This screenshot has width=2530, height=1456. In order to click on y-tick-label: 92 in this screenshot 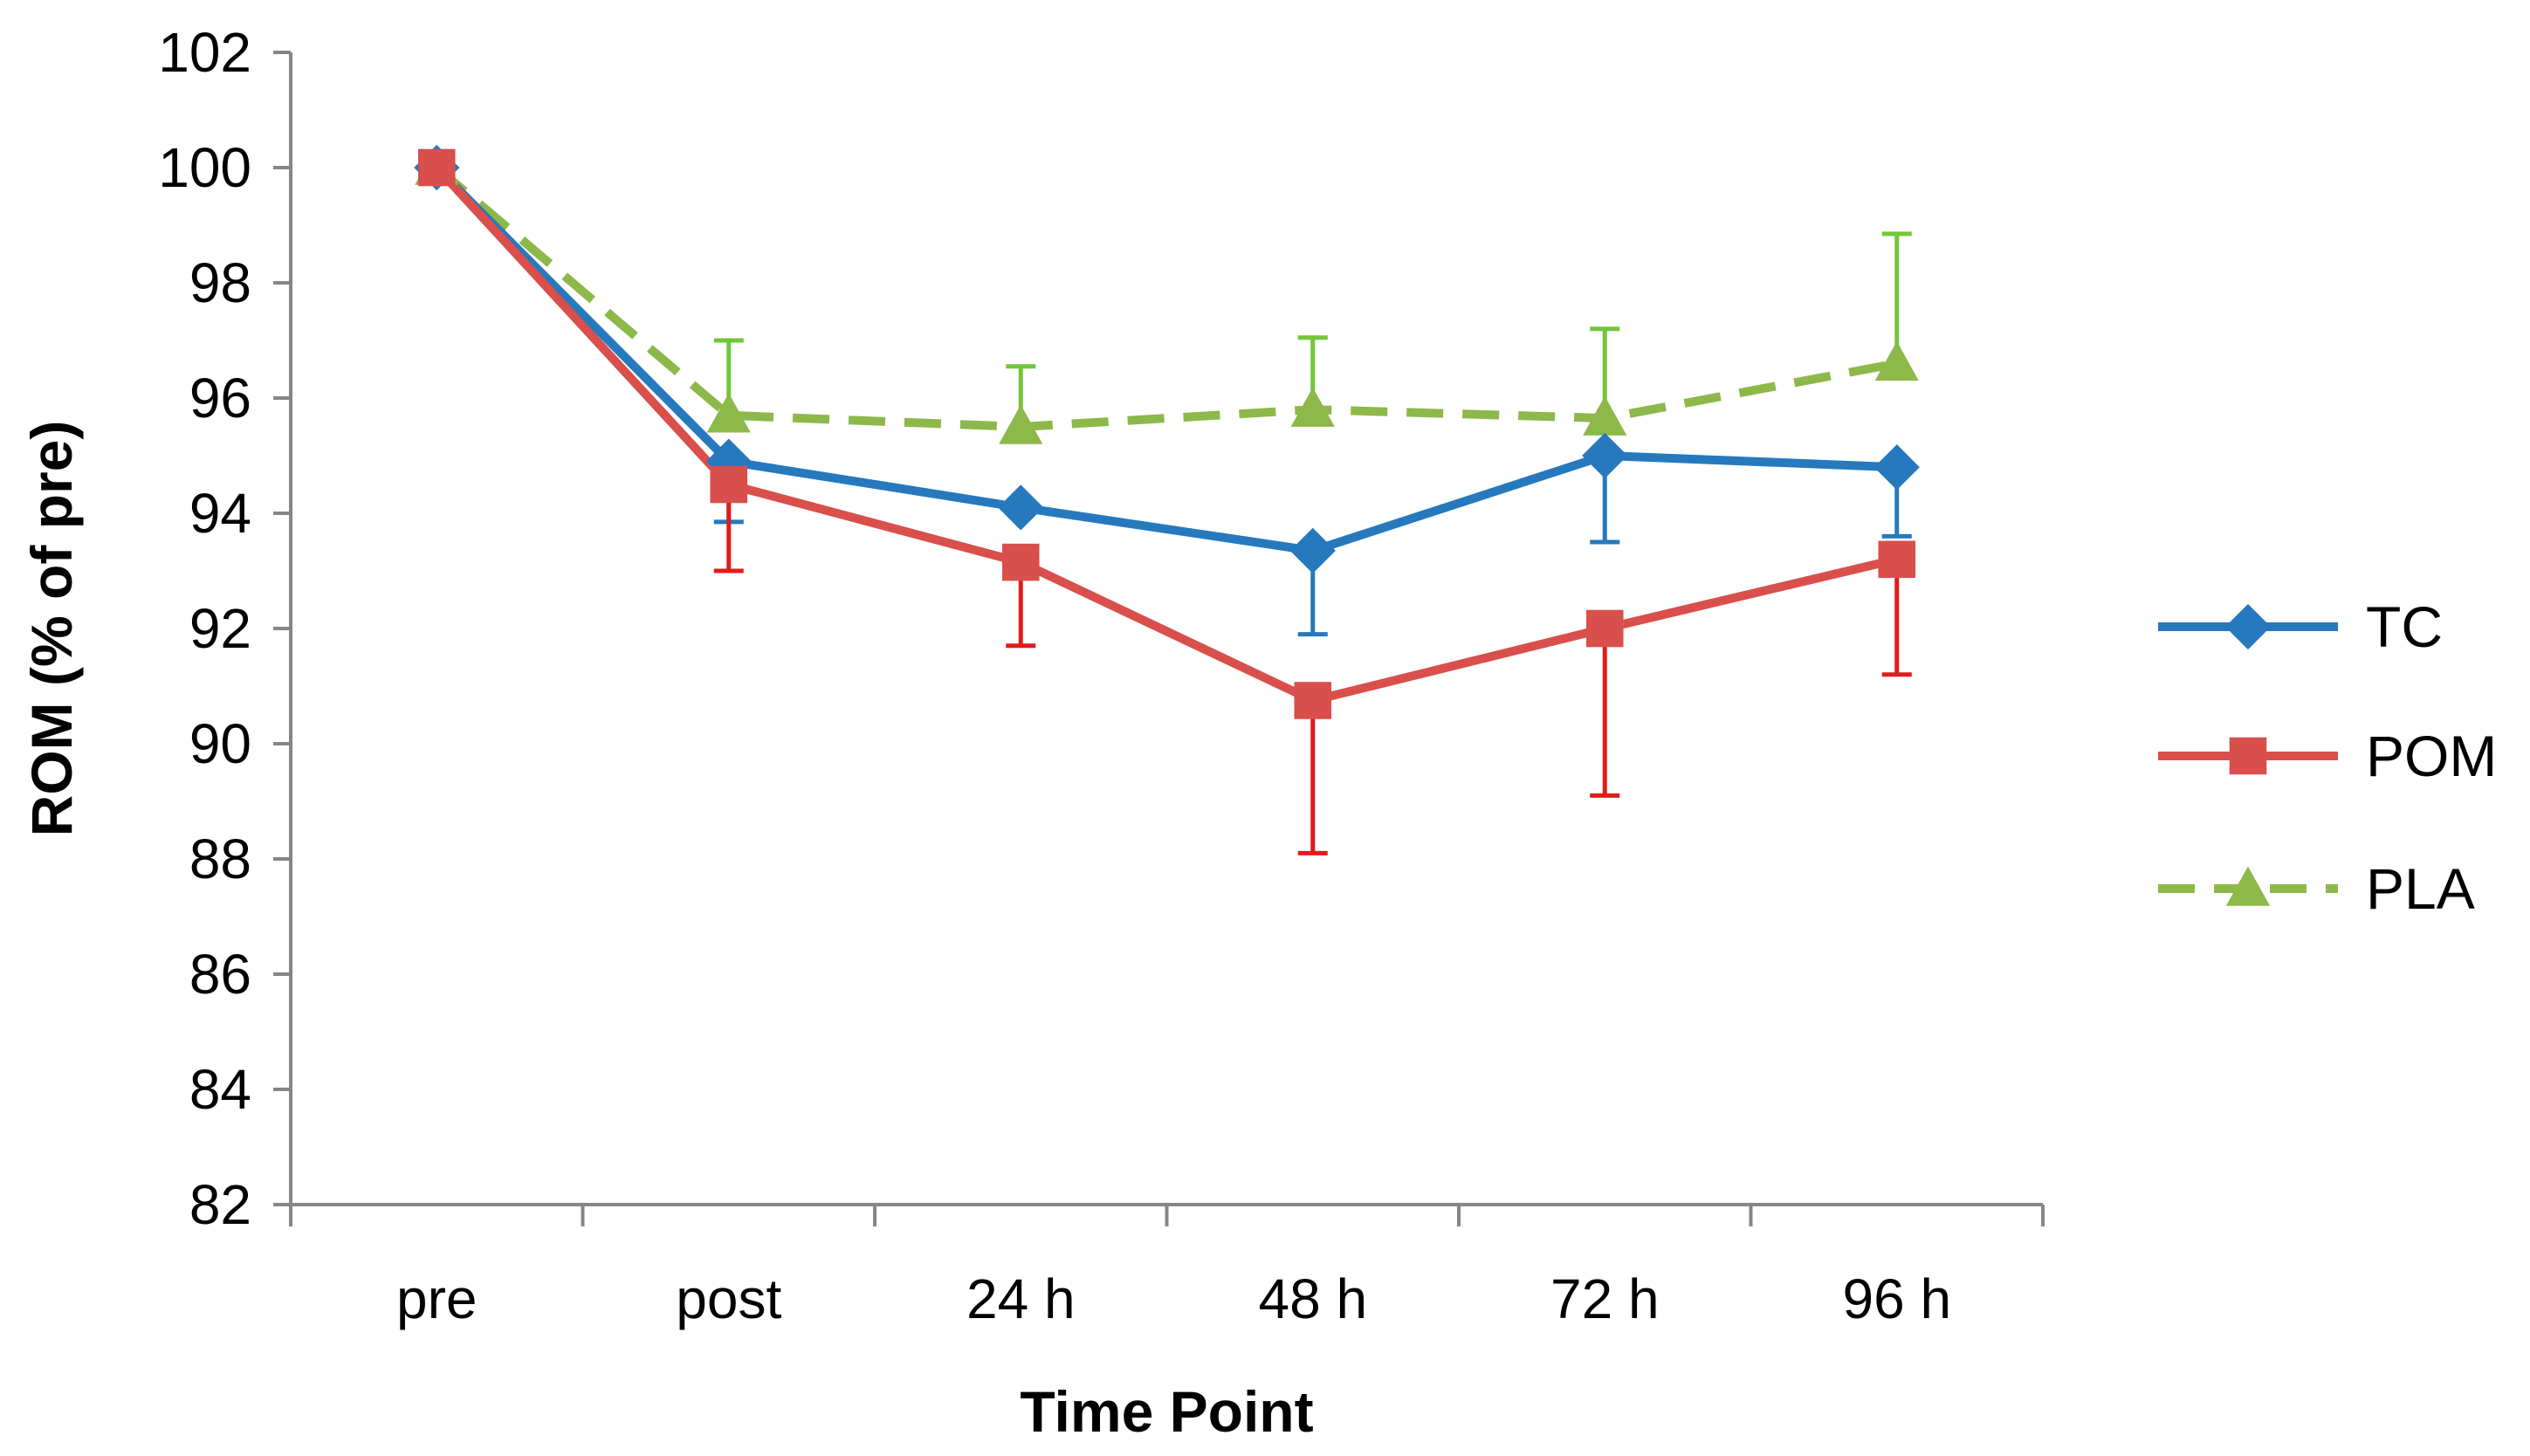, I will do `click(220, 628)`.